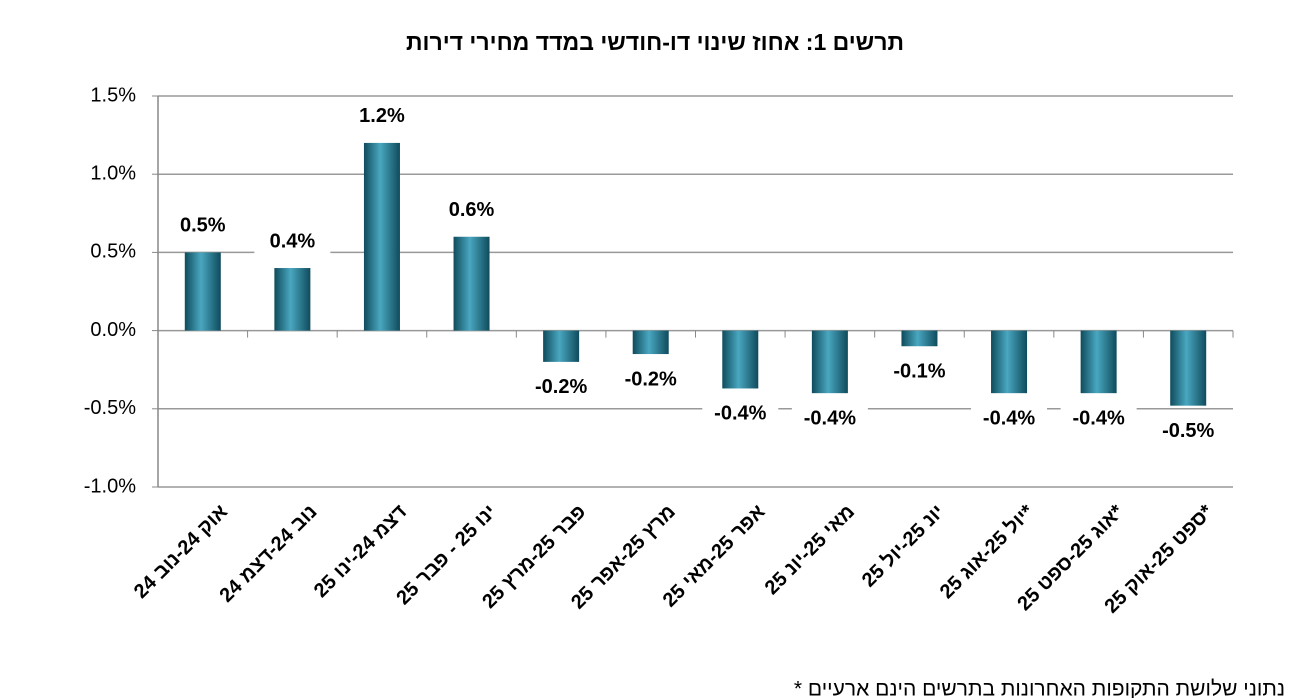 The width and height of the screenshot is (1308, 698). What do you see at coordinates (113, 252) in the screenshot?
I see `y-tick-label: 0.5%` at bounding box center [113, 252].